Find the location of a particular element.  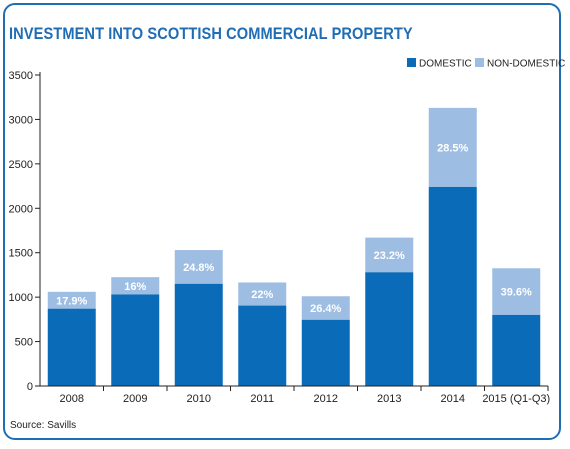

bar-percentage-label: 39.6% is located at coordinates (516, 293).